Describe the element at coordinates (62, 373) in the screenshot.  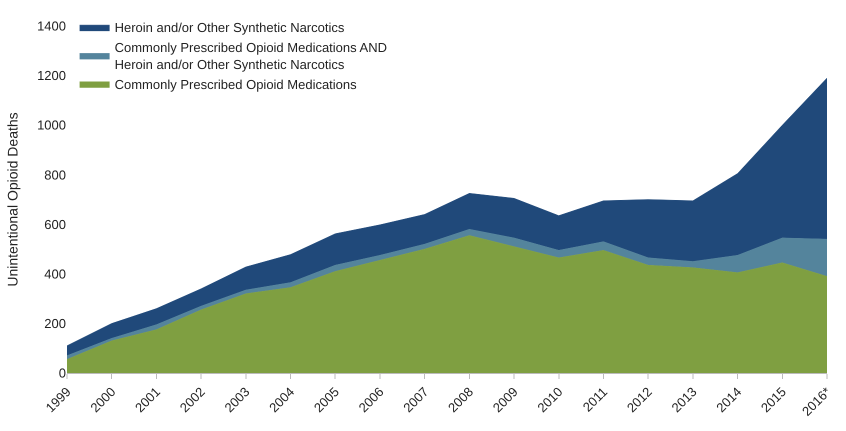
I see `y-tick-label: 0` at that location.